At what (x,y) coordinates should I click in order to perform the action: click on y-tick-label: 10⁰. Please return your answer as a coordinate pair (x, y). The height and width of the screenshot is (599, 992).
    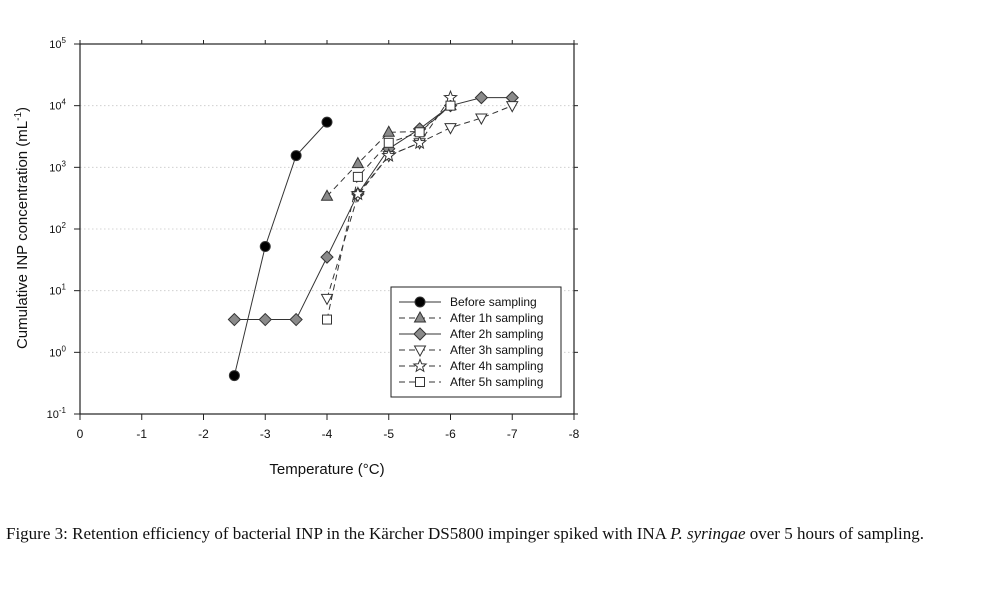
    Looking at the image, I should click on (57, 351).